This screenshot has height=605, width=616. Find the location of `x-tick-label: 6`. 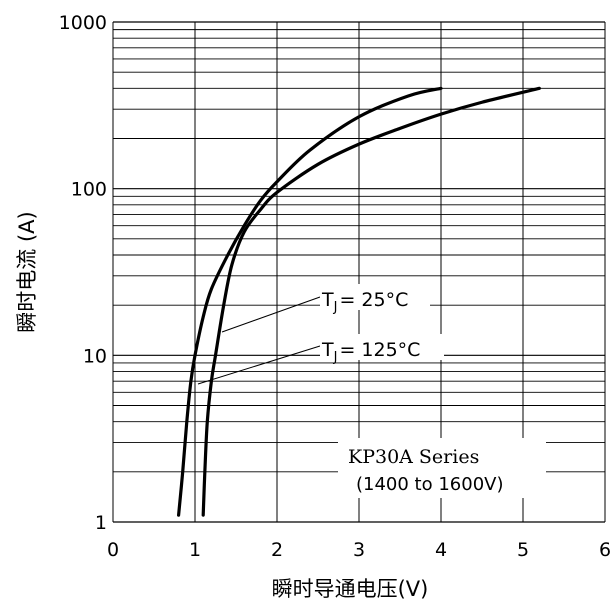

x-tick-label: 6 is located at coordinates (605, 550).